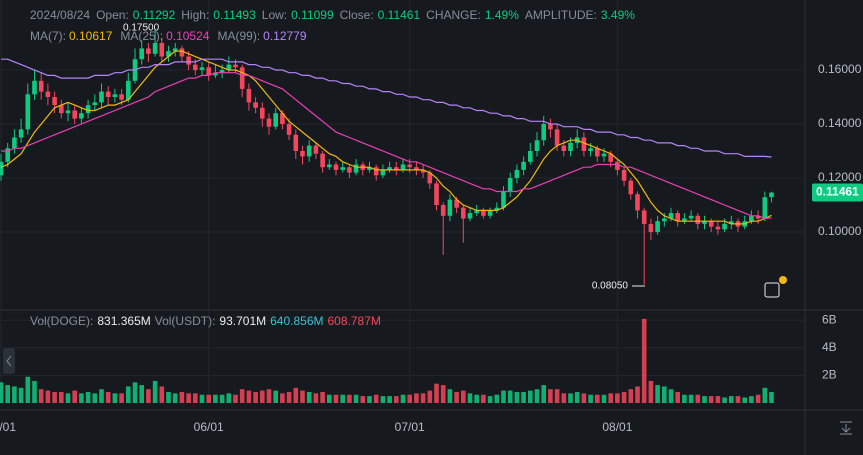 Image resolution: width=863 pixels, height=455 pixels. What do you see at coordinates (453, 15) in the screenshot?
I see `header-label: CHANGE:` at bounding box center [453, 15].